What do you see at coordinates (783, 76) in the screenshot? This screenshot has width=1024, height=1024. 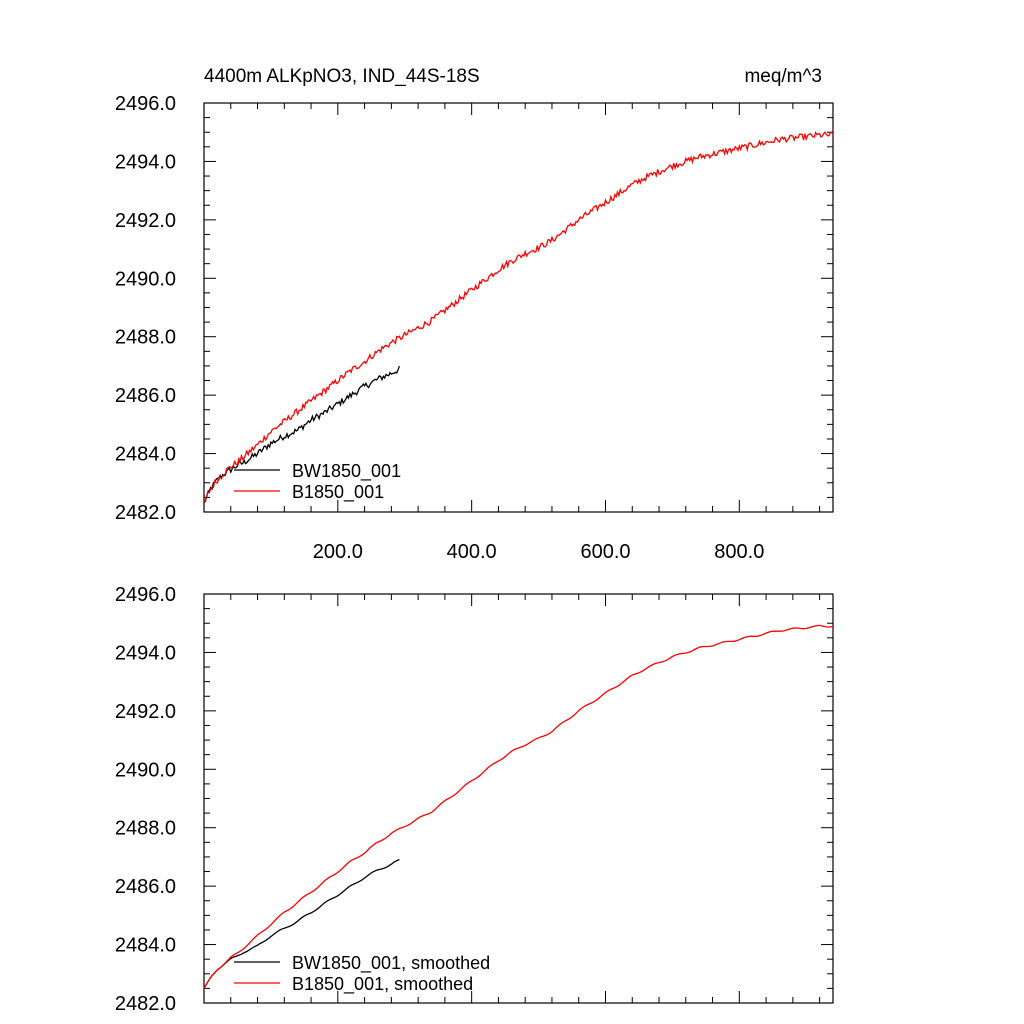 I see `units-label: meq/m^3` at bounding box center [783, 76].